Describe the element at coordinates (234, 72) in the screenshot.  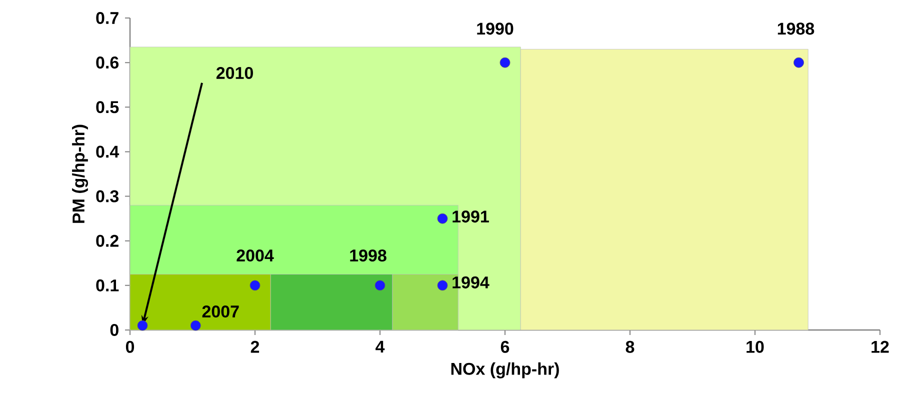
I see `annotation: 2010` at that location.